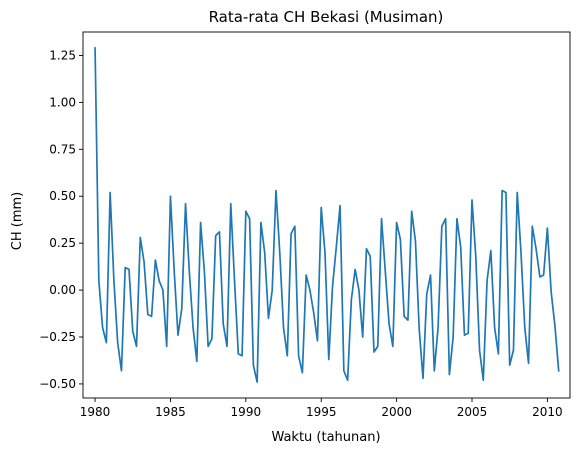 The height and width of the screenshot is (453, 587). What do you see at coordinates (17, 221) in the screenshot?
I see `y-axis-label: CH (mm)` at bounding box center [17, 221].